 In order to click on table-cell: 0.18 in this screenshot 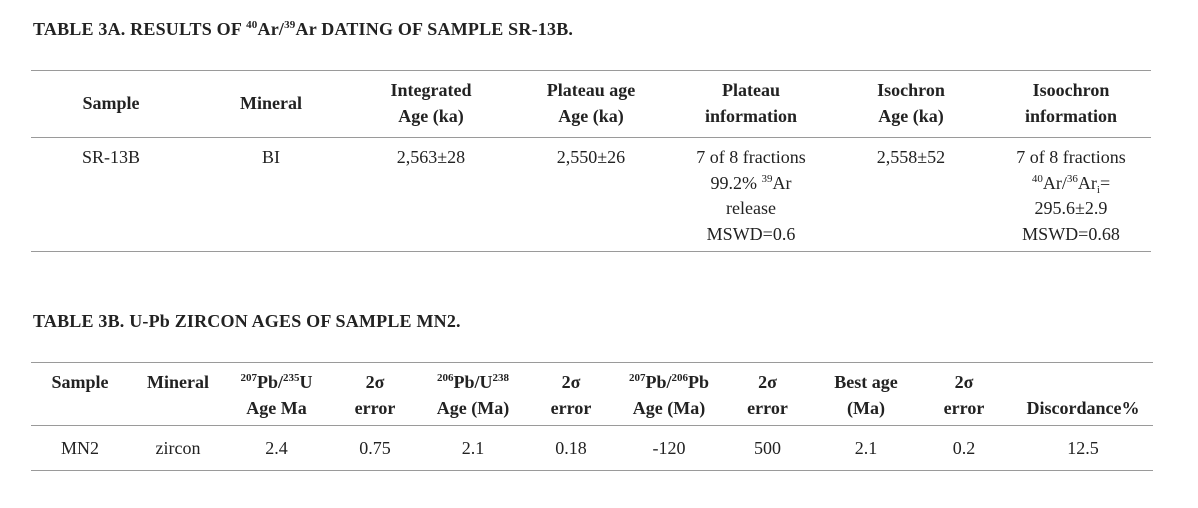, I will do `click(571, 448)`.